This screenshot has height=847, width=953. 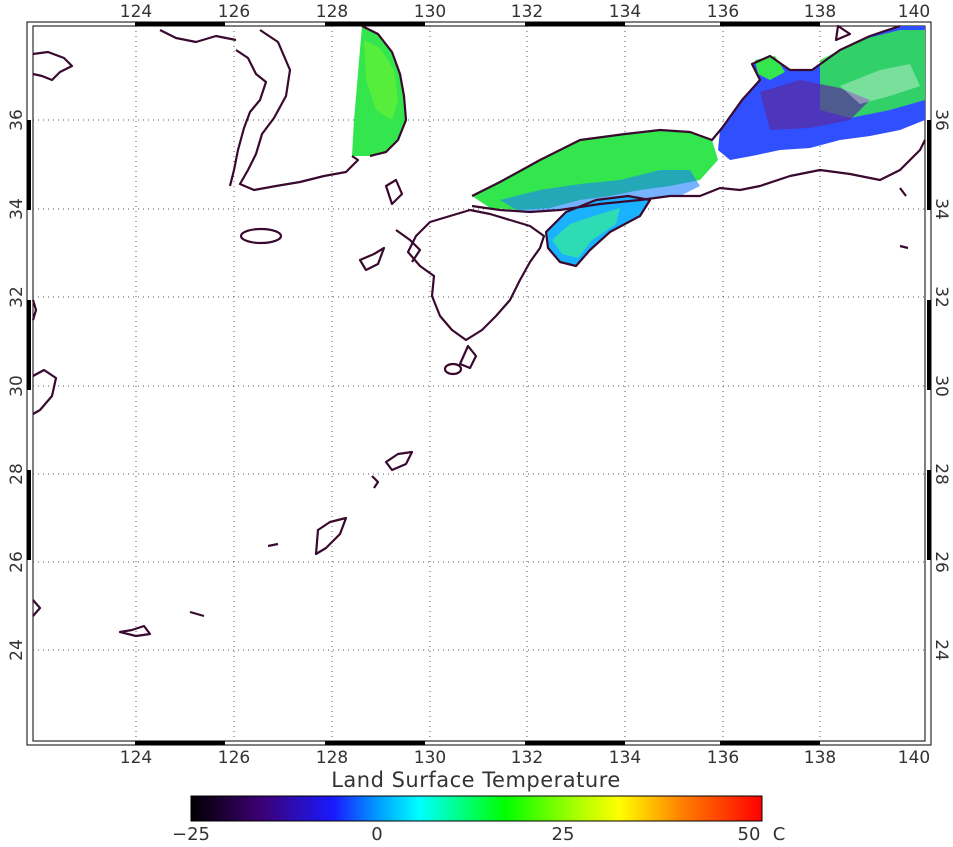 What do you see at coordinates (191, 834) in the screenshot?
I see `colorbar-min-label: −25` at bounding box center [191, 834].